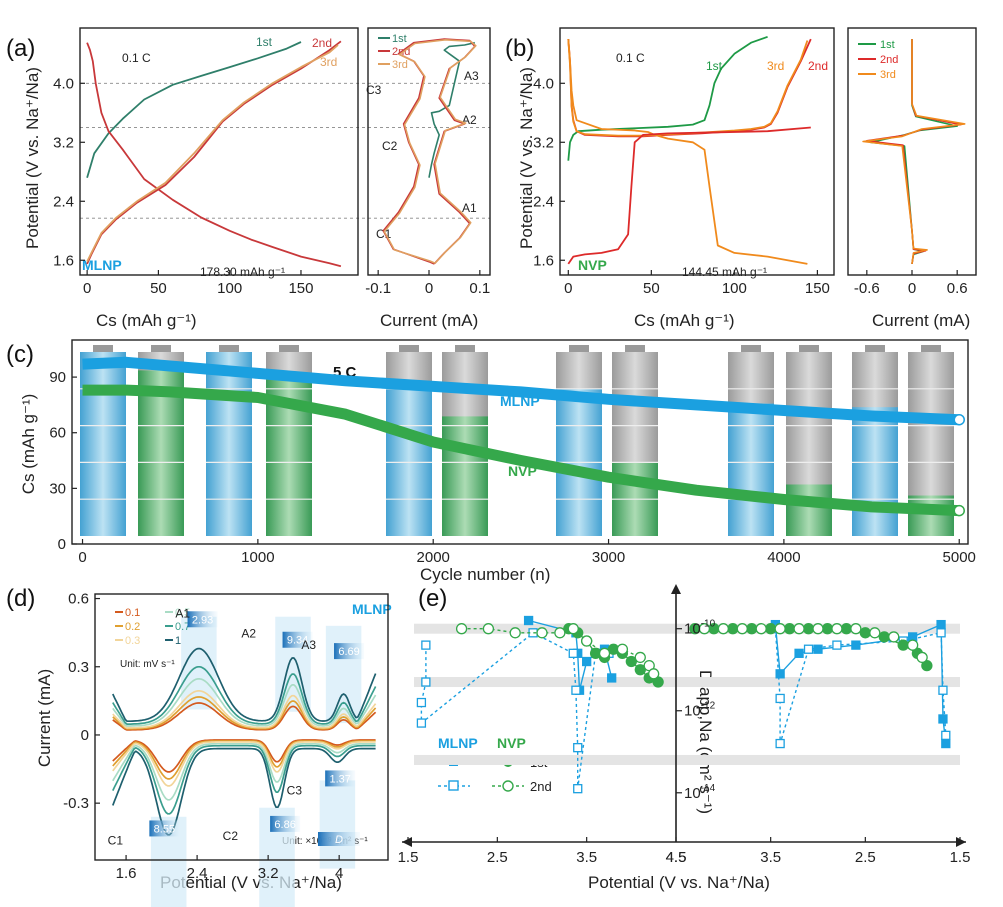 This screenshot has height=907, width=1003. What do you see at coordinates (202, 619) in the screenshot?
I see `d-peak-badge-A1` at bounding box center [202, 619].